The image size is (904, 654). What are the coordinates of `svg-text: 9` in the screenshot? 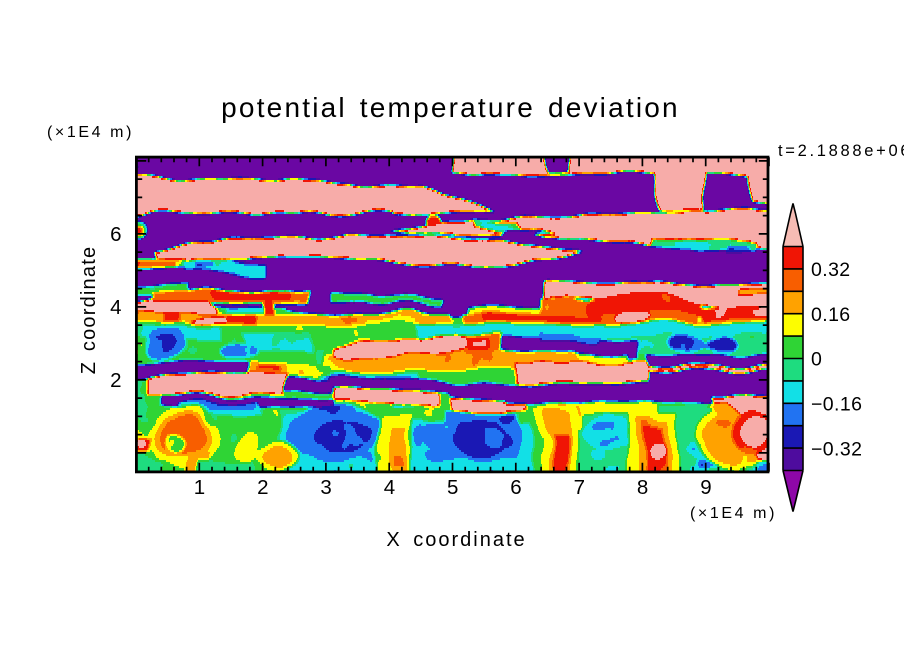 It's located at (705, 487).